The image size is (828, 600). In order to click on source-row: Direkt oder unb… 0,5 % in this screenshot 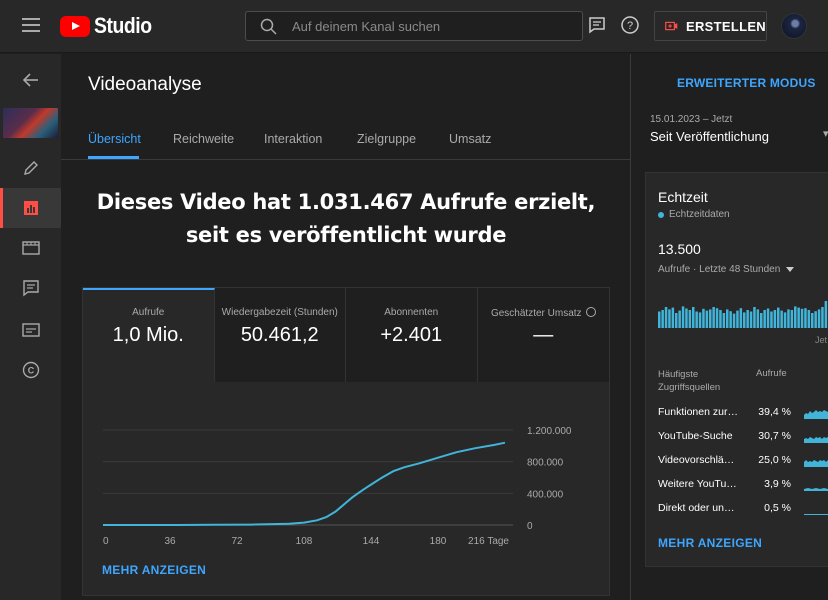, I will do `click(743, 512)`.